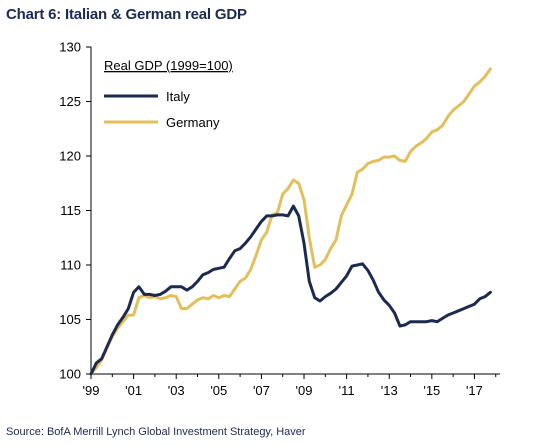  What do you see at coordinates (70, 374) in the screenshot?
I see `y-tick-label: 100` at bounding box center [70, 374].